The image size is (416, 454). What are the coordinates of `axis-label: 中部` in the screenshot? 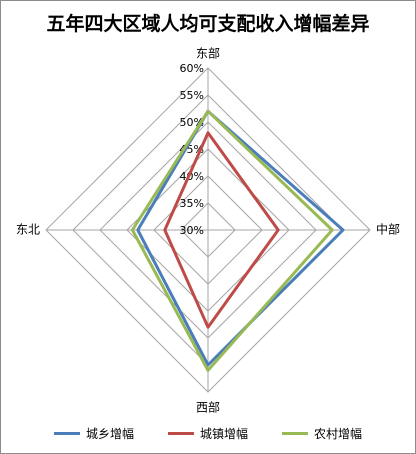 It's located at (388, 229).